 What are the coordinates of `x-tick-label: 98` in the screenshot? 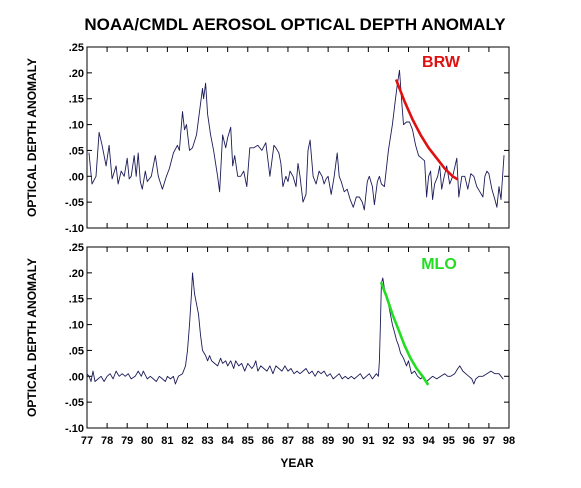 It's located at (509, 441).